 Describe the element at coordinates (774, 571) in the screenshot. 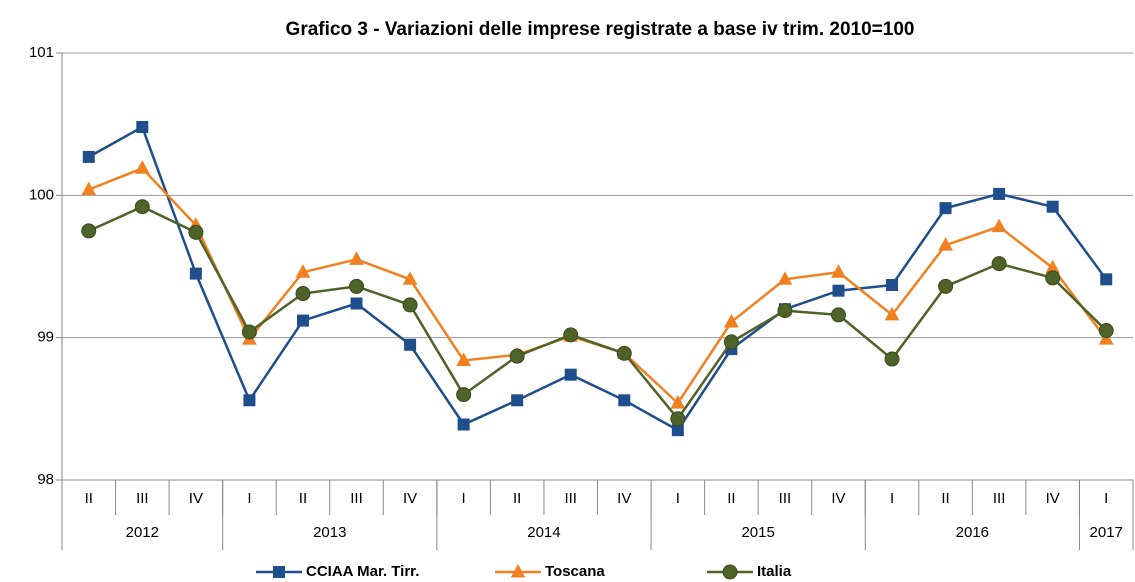

I see `legend-label: Italia` at that location.